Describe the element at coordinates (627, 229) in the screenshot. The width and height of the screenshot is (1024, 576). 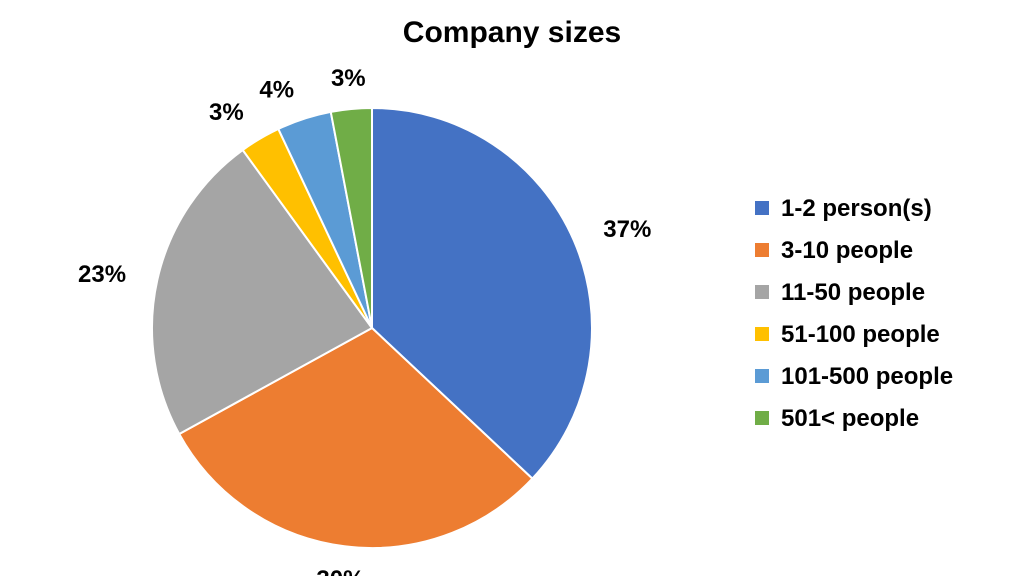
I see `data-label-1-2-person-s: 37%` at that location.